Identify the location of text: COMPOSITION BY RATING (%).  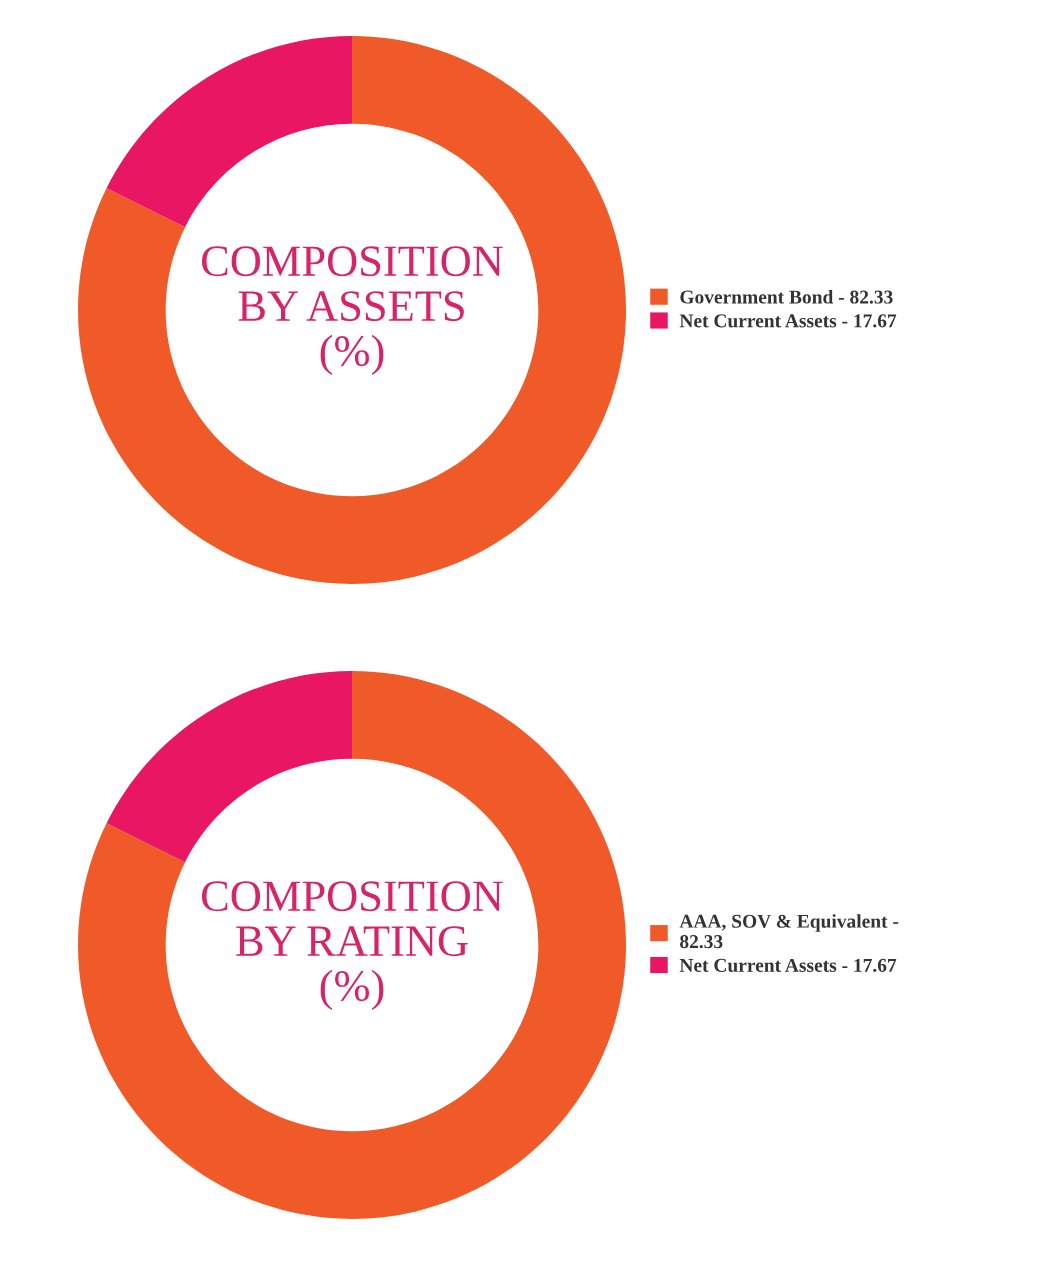
(352, 946).